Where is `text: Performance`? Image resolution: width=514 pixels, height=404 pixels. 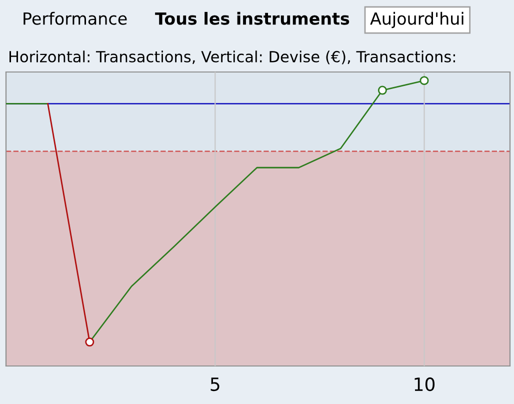
text: Performance is located at coordinates (75, 18).